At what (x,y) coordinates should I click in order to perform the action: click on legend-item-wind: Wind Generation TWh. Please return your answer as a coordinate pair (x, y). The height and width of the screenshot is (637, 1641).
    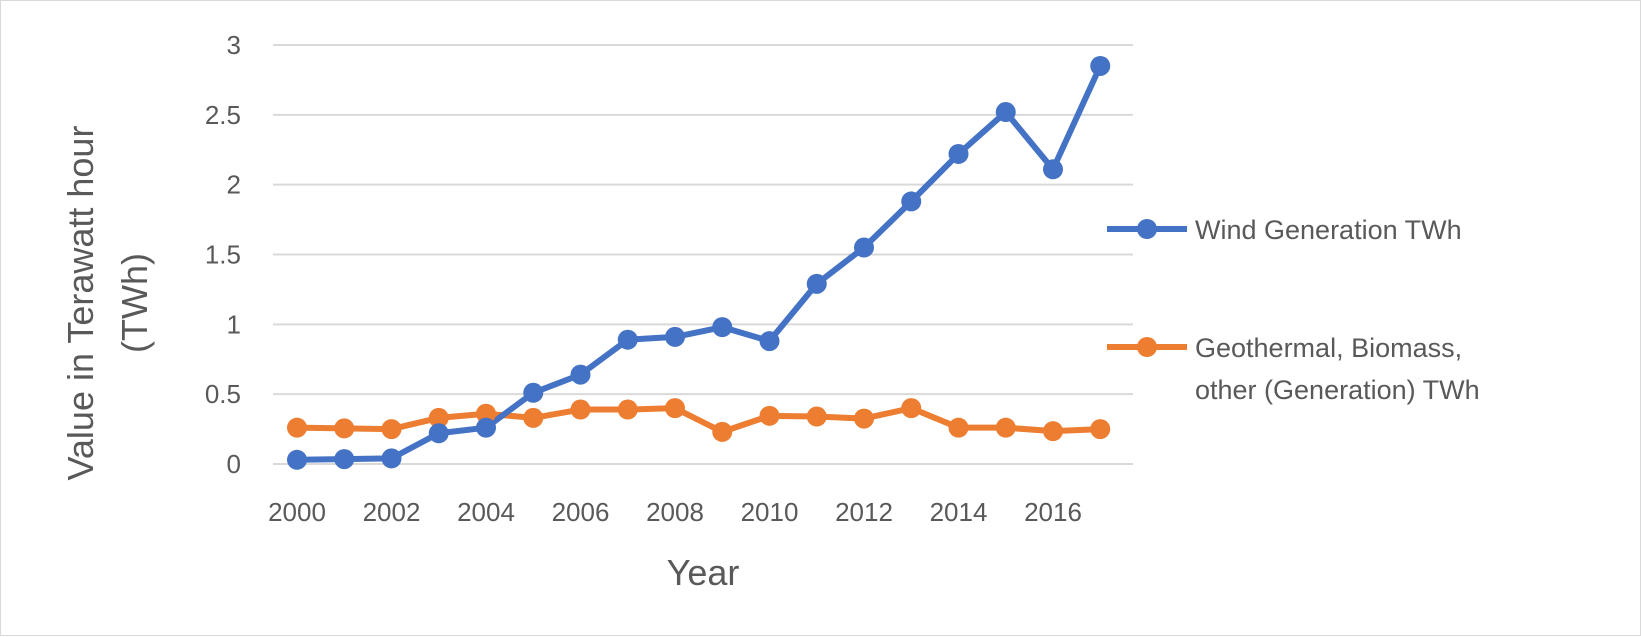
    Looking at the image, I should click on (1284, 230).